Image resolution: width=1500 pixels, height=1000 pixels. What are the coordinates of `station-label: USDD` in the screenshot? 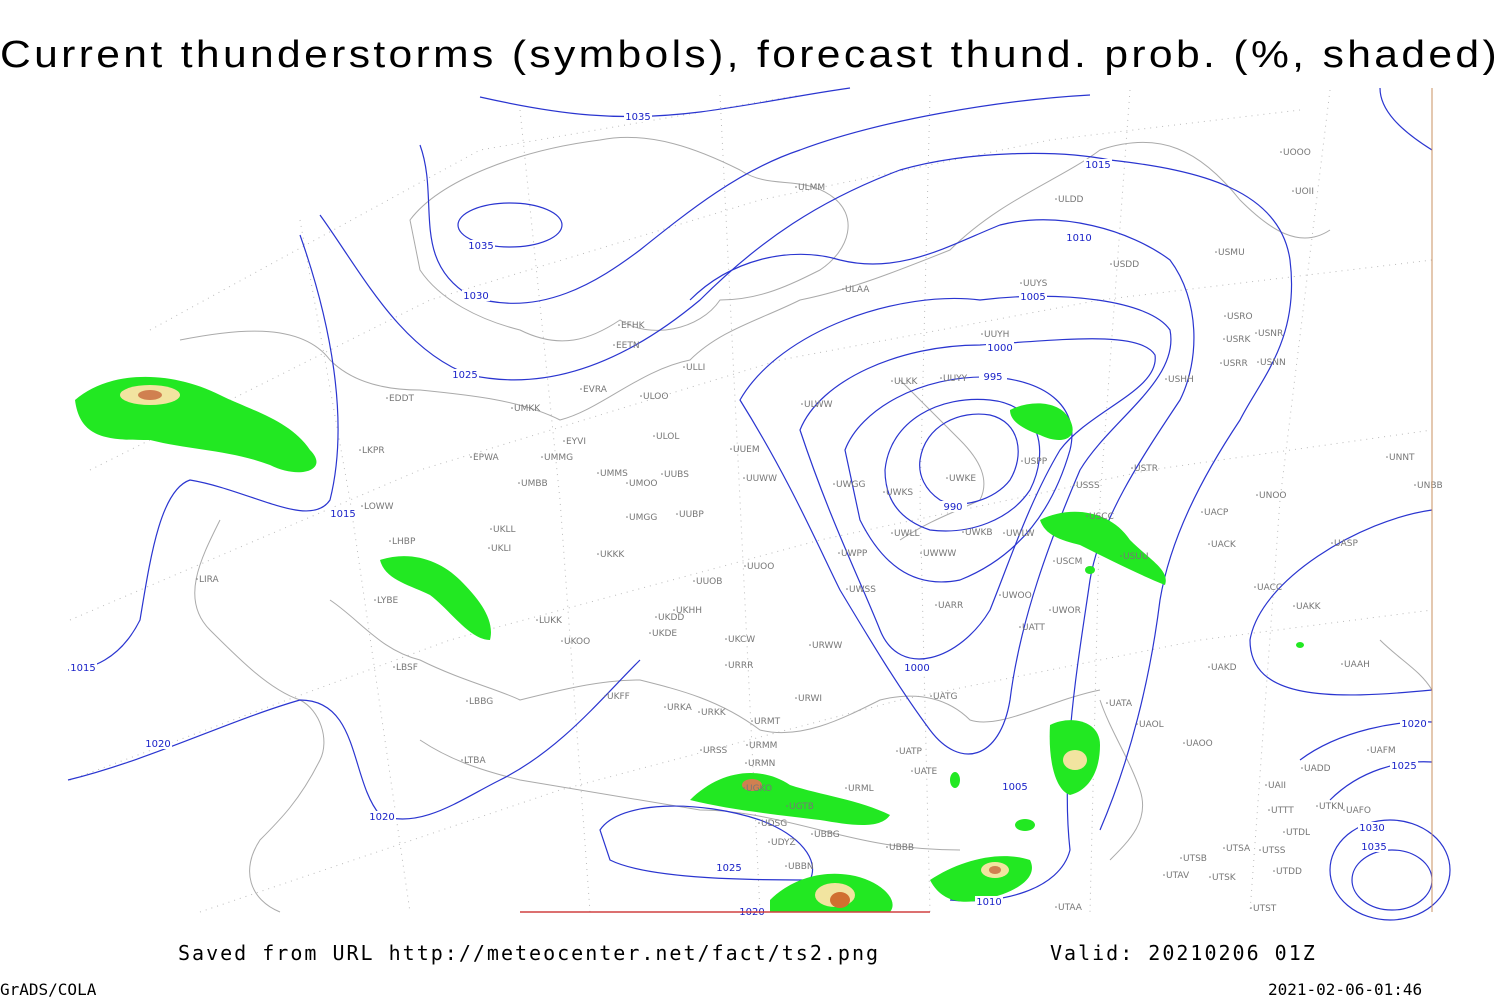 It's located at (1126, 265).